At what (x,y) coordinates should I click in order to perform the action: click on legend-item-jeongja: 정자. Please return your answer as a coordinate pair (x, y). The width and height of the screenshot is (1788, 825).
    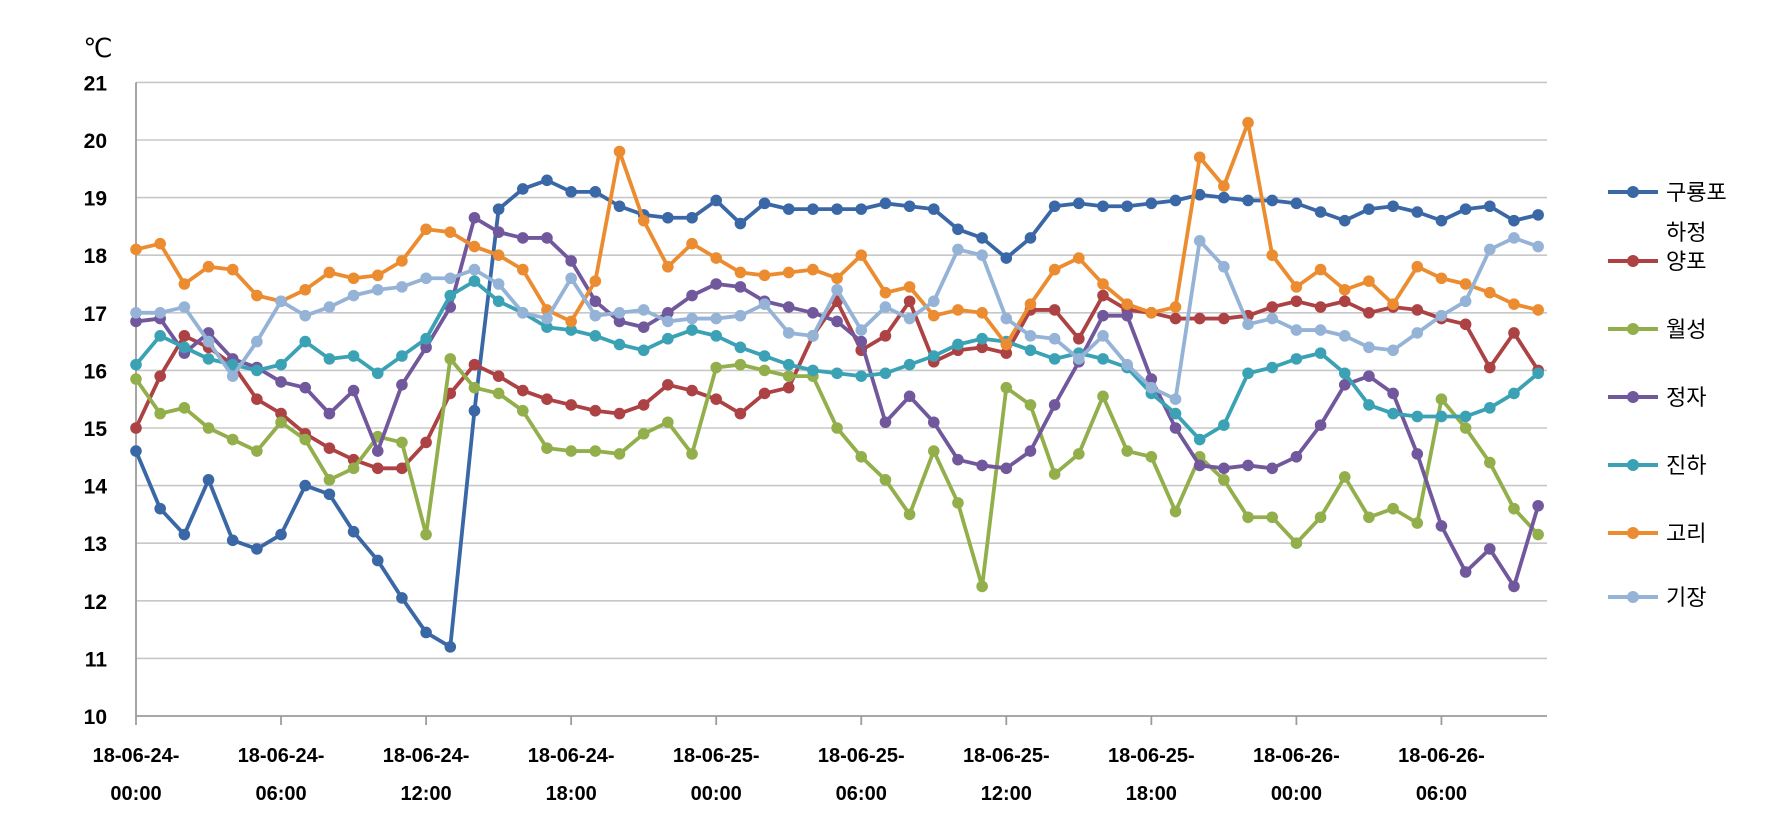
    Looking at the image, I should click on (1657, 397).